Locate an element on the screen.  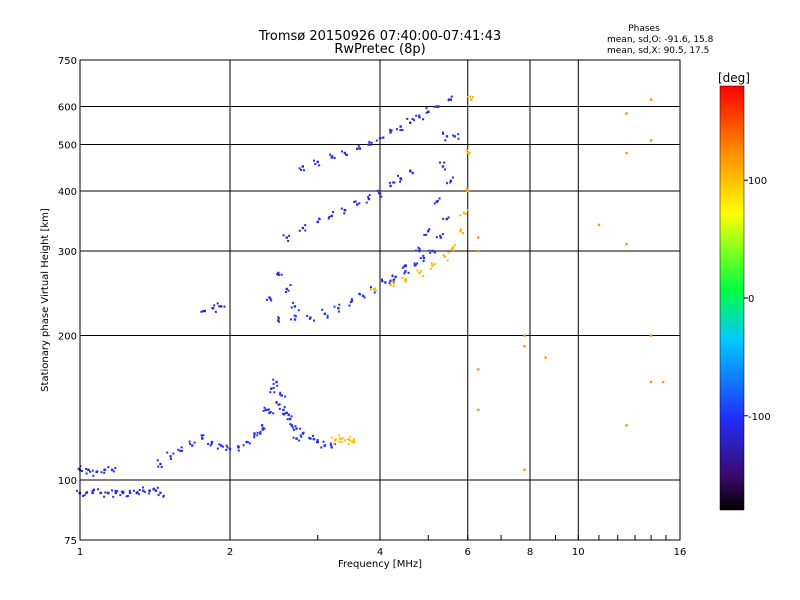
y-tick-label: 500 is located at coordinates (67, 146).